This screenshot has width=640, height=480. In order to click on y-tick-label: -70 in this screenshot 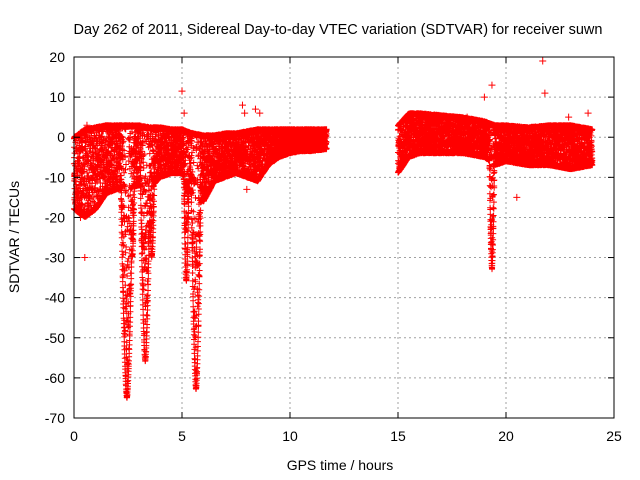, I will do `click(55, 418)`.